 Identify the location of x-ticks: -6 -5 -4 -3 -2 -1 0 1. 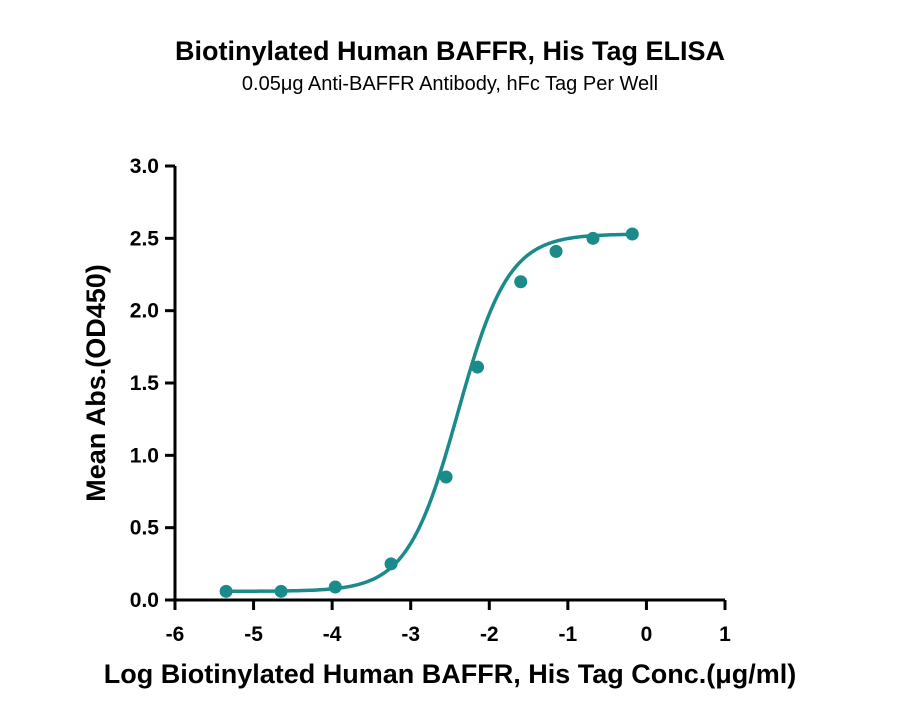
(448, 623).